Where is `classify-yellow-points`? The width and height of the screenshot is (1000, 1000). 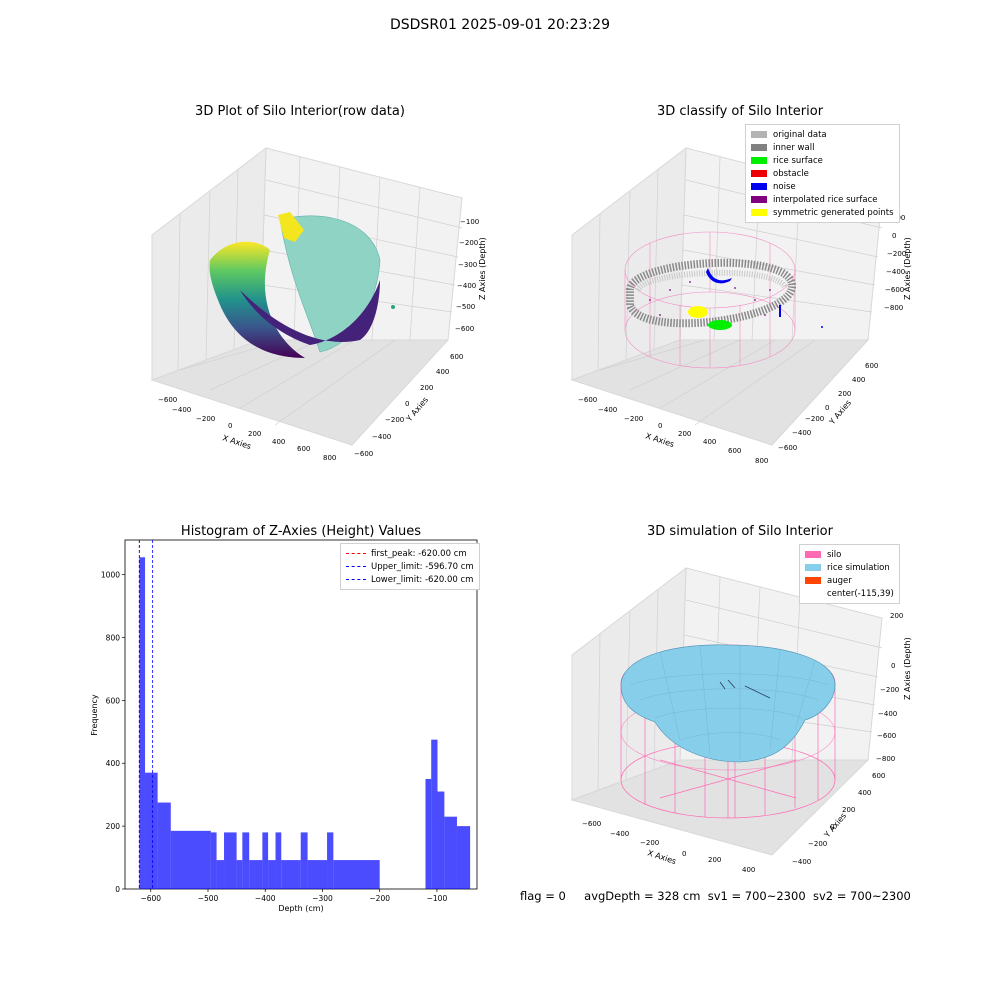
classify-yellow-points is located at coordinates (698, 312).